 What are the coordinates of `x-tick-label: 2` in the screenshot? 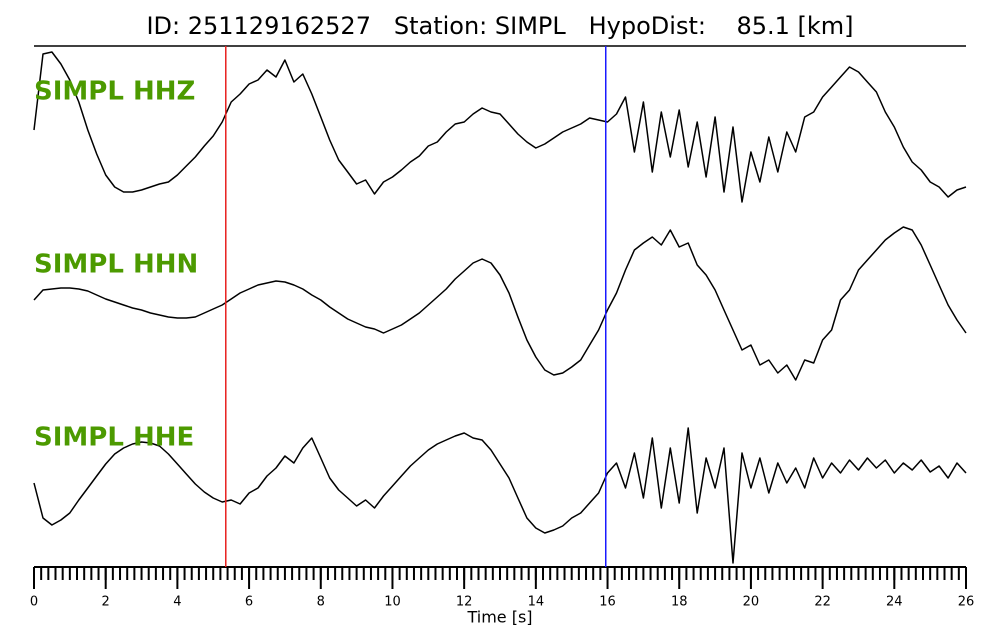 It's located at (106, 602).